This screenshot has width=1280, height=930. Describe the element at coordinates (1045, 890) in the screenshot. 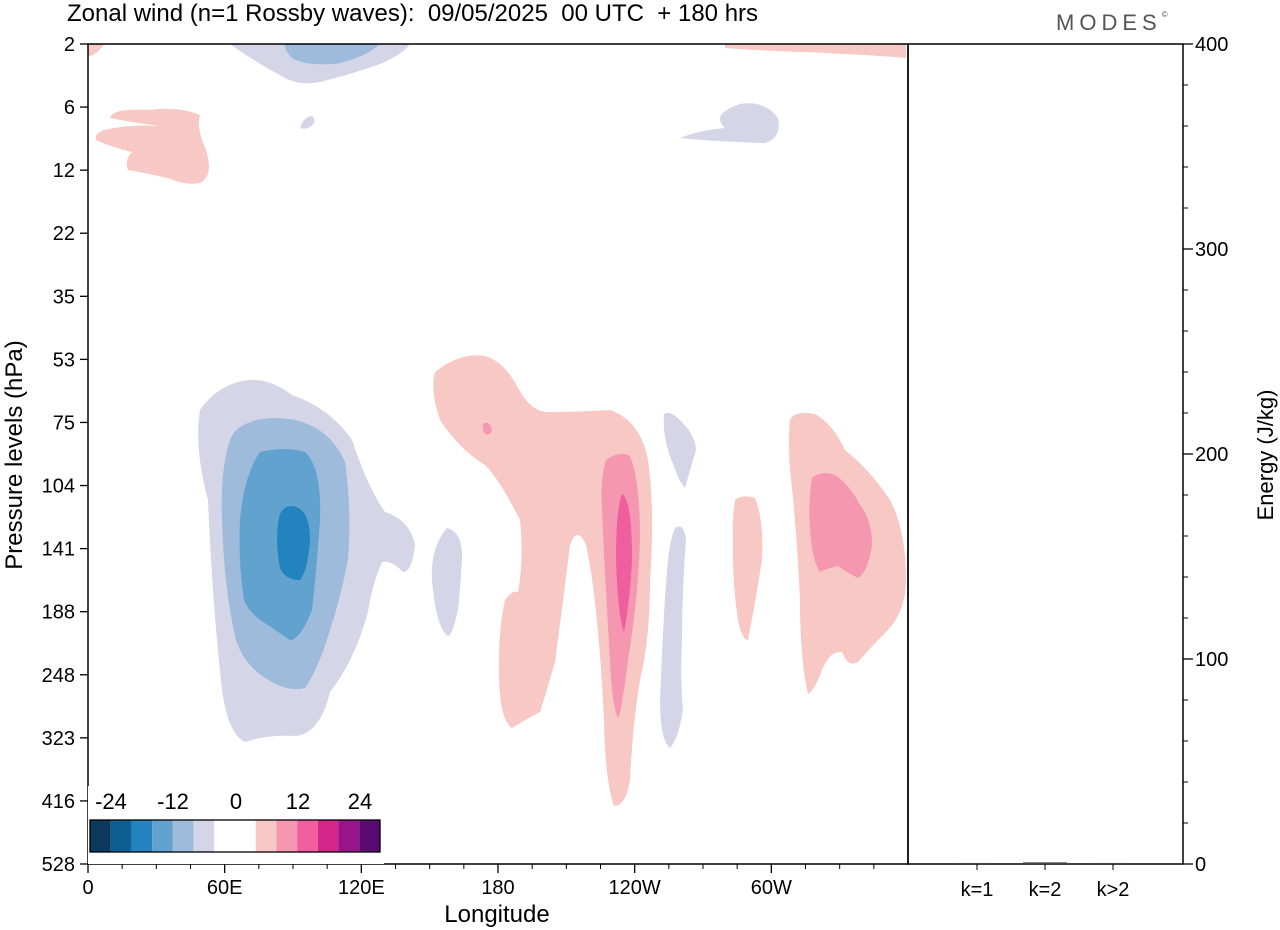

I see `energy-category-label: k=2` at that location.